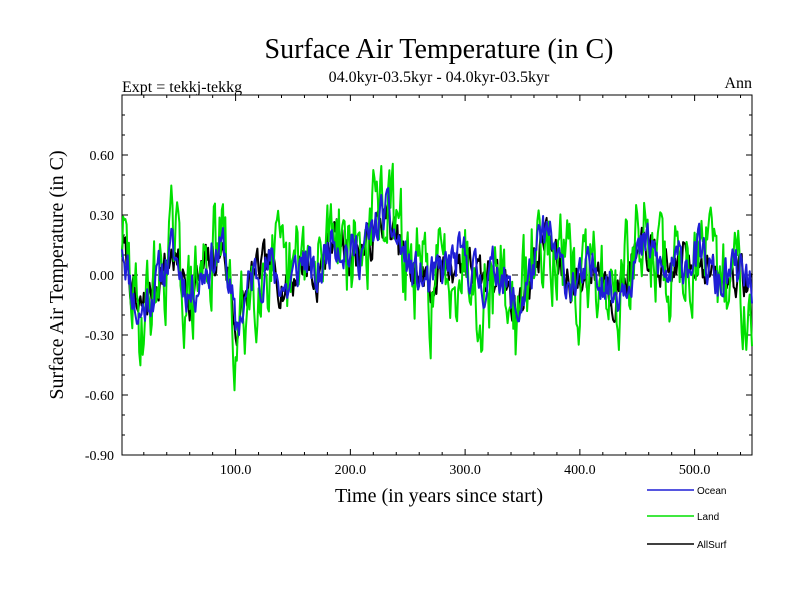  I want to click on y-tick-label: 0.00, so click(102, 276).